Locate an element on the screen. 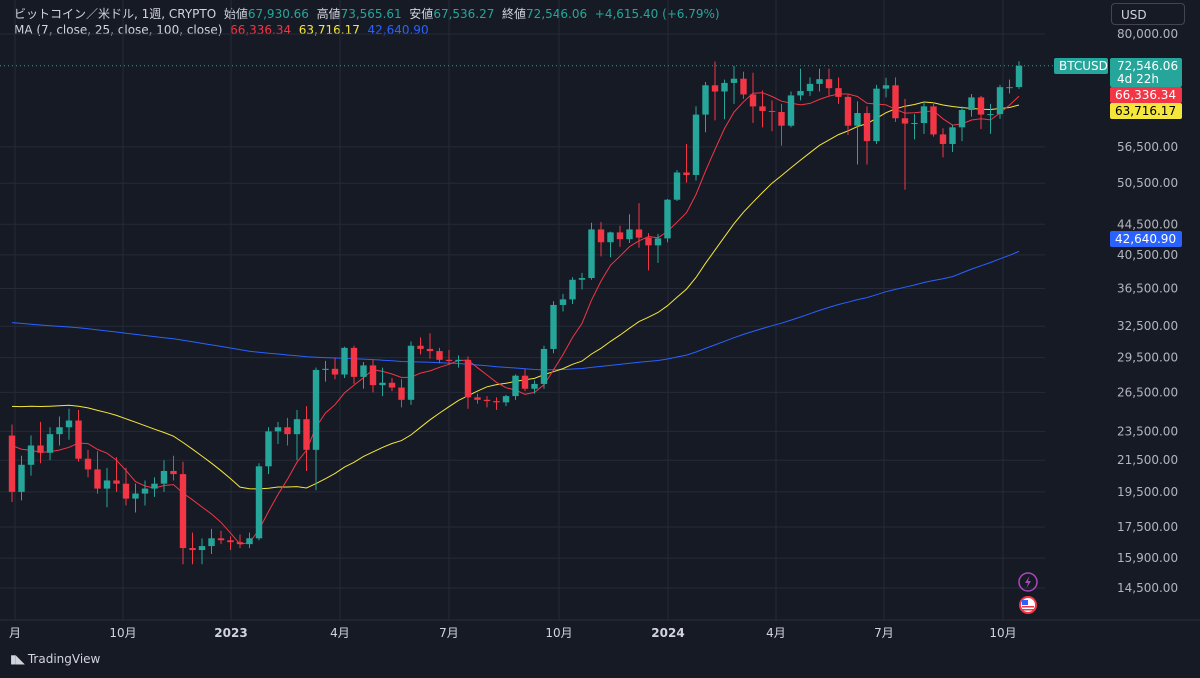 The width and height of the screenshot is (1200, 678). open-value: 67,930.66 is located at coordinates (278, 14).